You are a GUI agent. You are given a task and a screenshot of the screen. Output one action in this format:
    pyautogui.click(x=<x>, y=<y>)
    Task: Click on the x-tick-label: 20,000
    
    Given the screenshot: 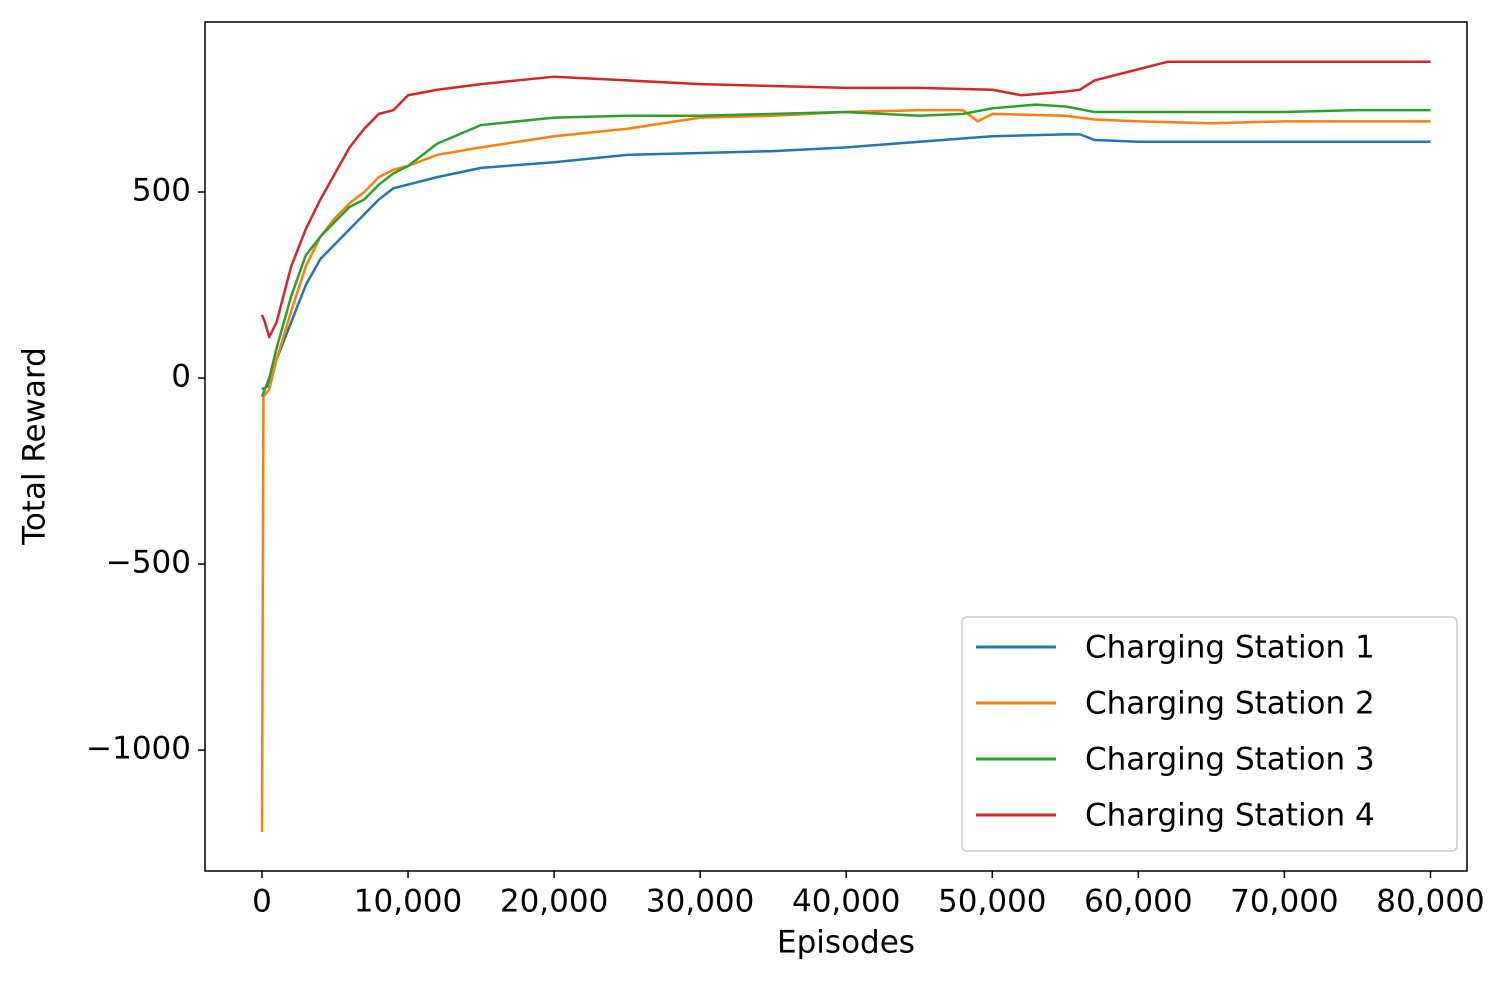 What is the action you would take?
    pyautogui.click(x=554, y=902)
    